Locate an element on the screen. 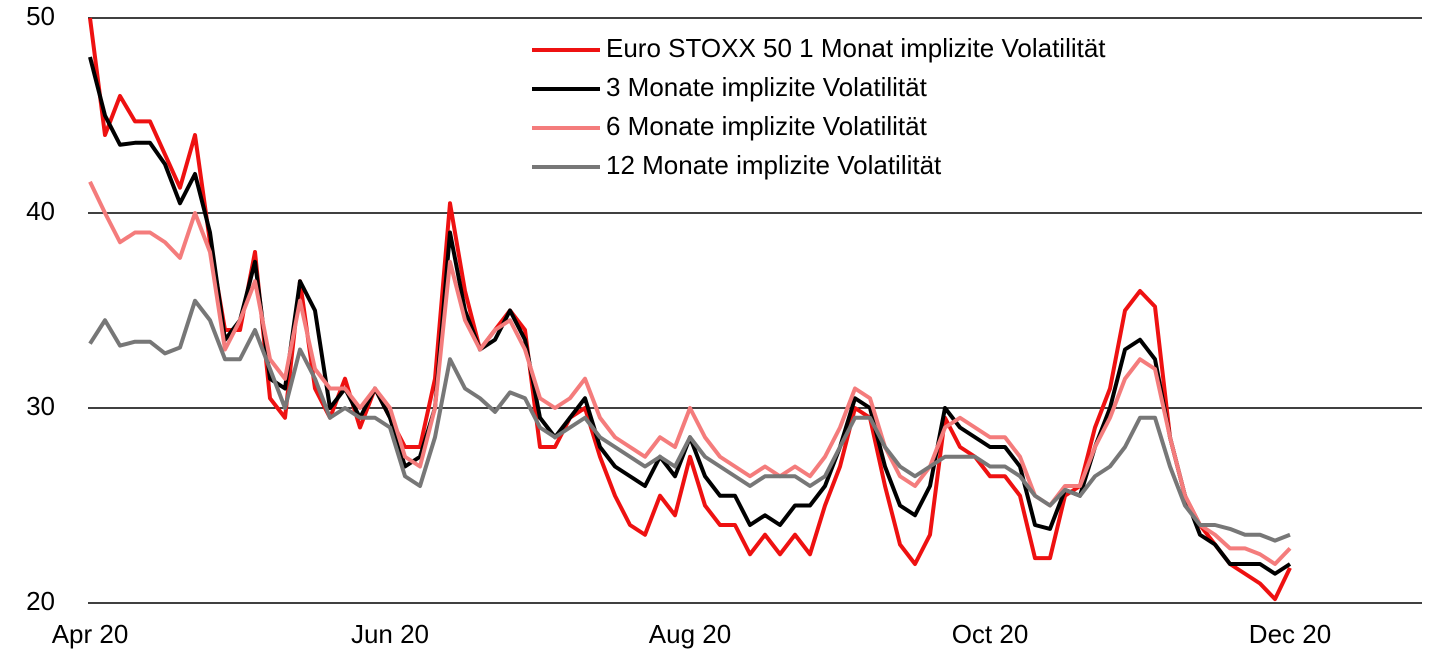 This screenshot has height=653, width=1435. x-tick-label: Jun 20 is located at coordinates (390, 634).